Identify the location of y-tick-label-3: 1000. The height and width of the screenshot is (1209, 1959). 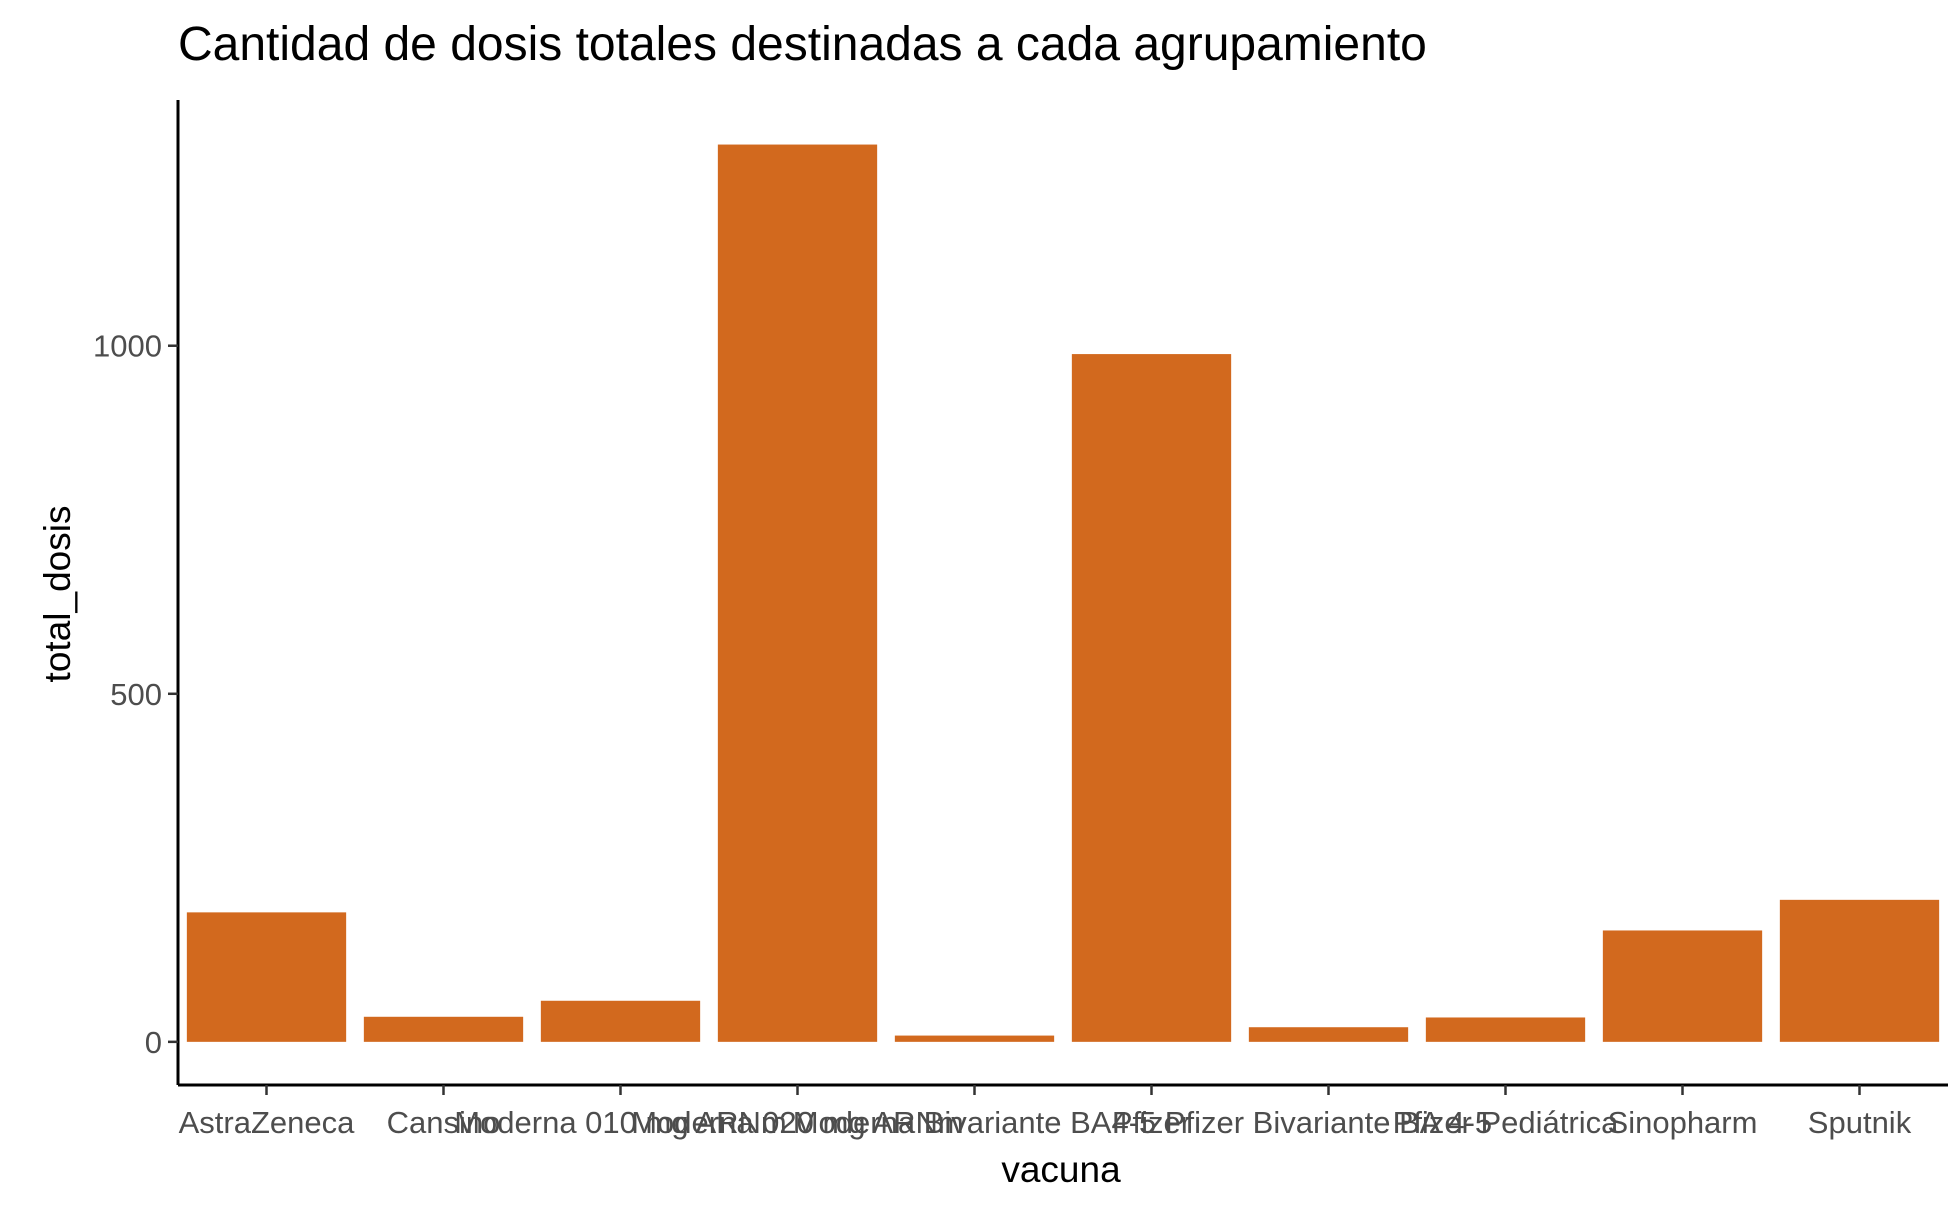
(127, 346).